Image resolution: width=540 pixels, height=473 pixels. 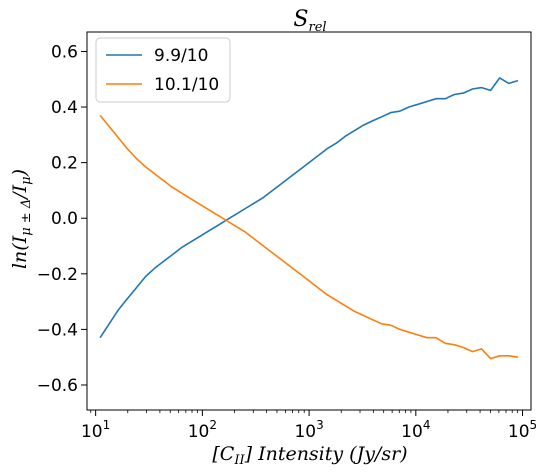 I want to click on x-axis: 10¹ 10² 10³ 10⁴ 10⁵, so click(x=309, y=426).